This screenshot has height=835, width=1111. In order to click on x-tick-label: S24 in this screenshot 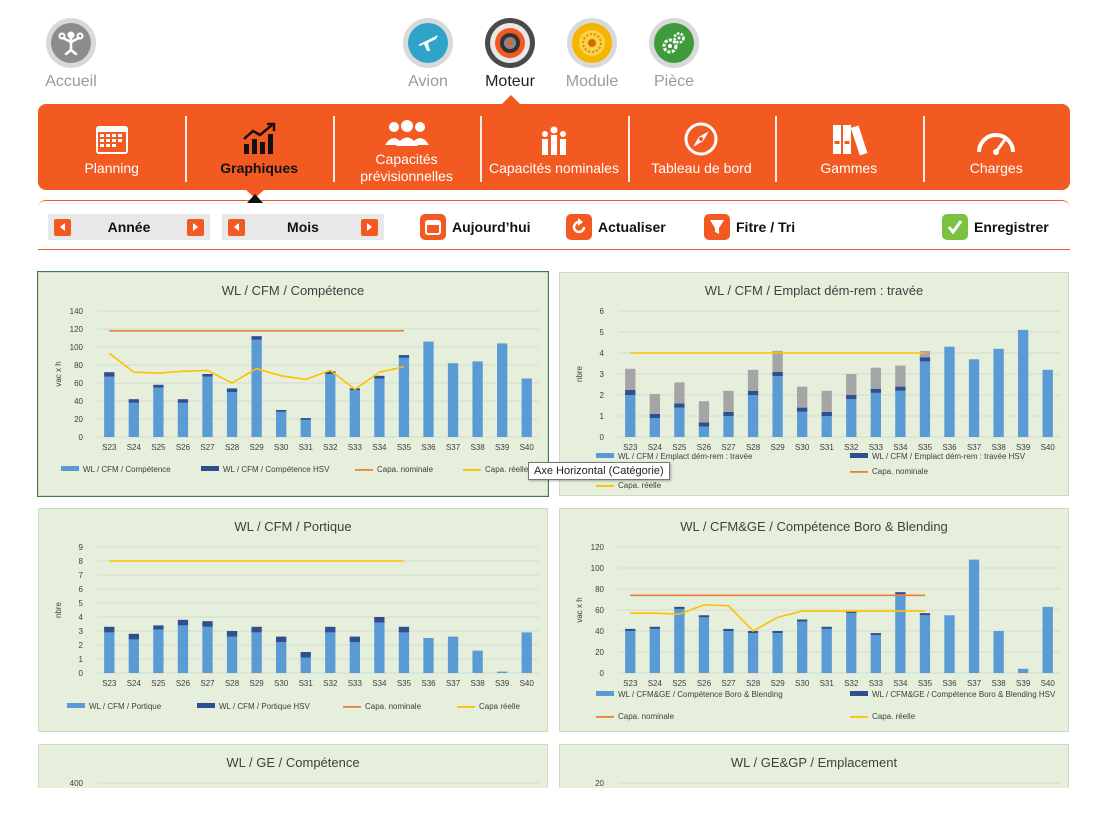, I will do `click(655, 683)`.